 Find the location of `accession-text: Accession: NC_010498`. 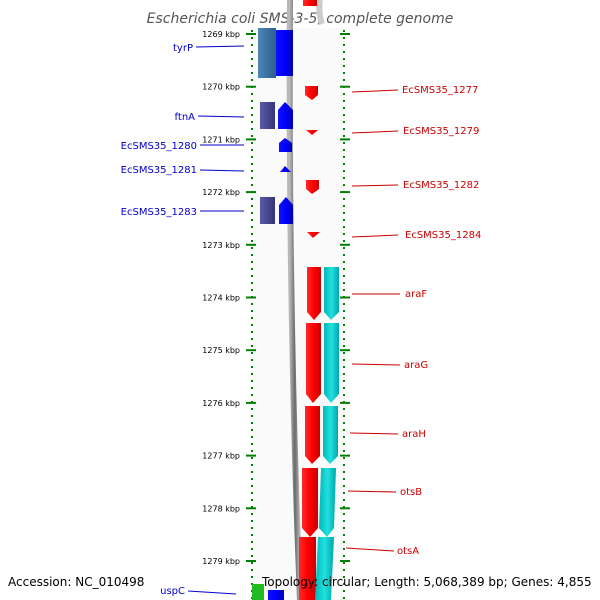

accession-text: Accession: NC_010498 is located at coordinates (76, 582).